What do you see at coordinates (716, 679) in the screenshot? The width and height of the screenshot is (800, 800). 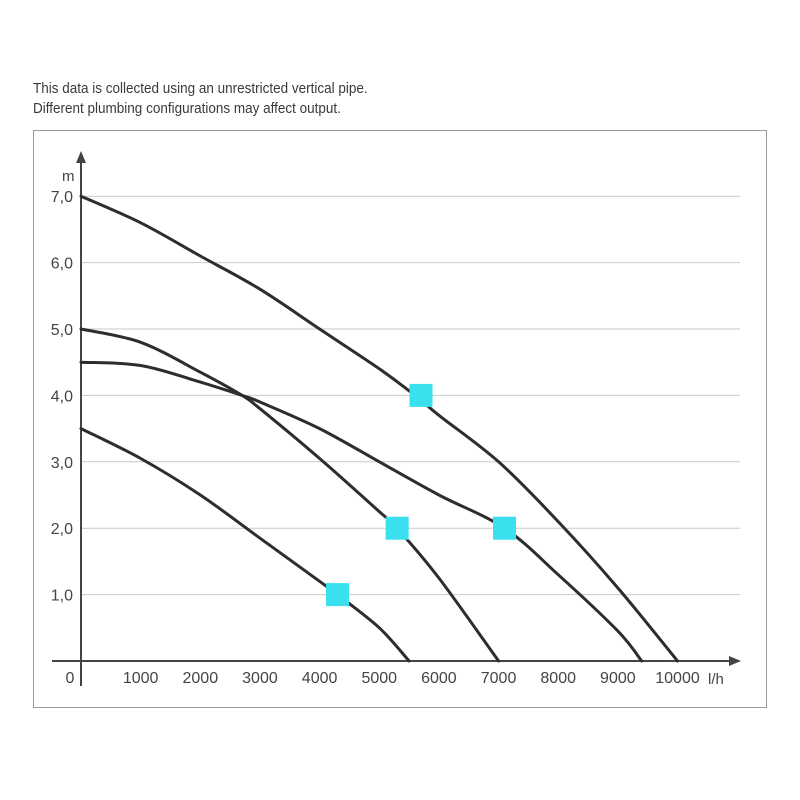 I see `x-axis-unit: l/h` at bounding box center [716, 679].